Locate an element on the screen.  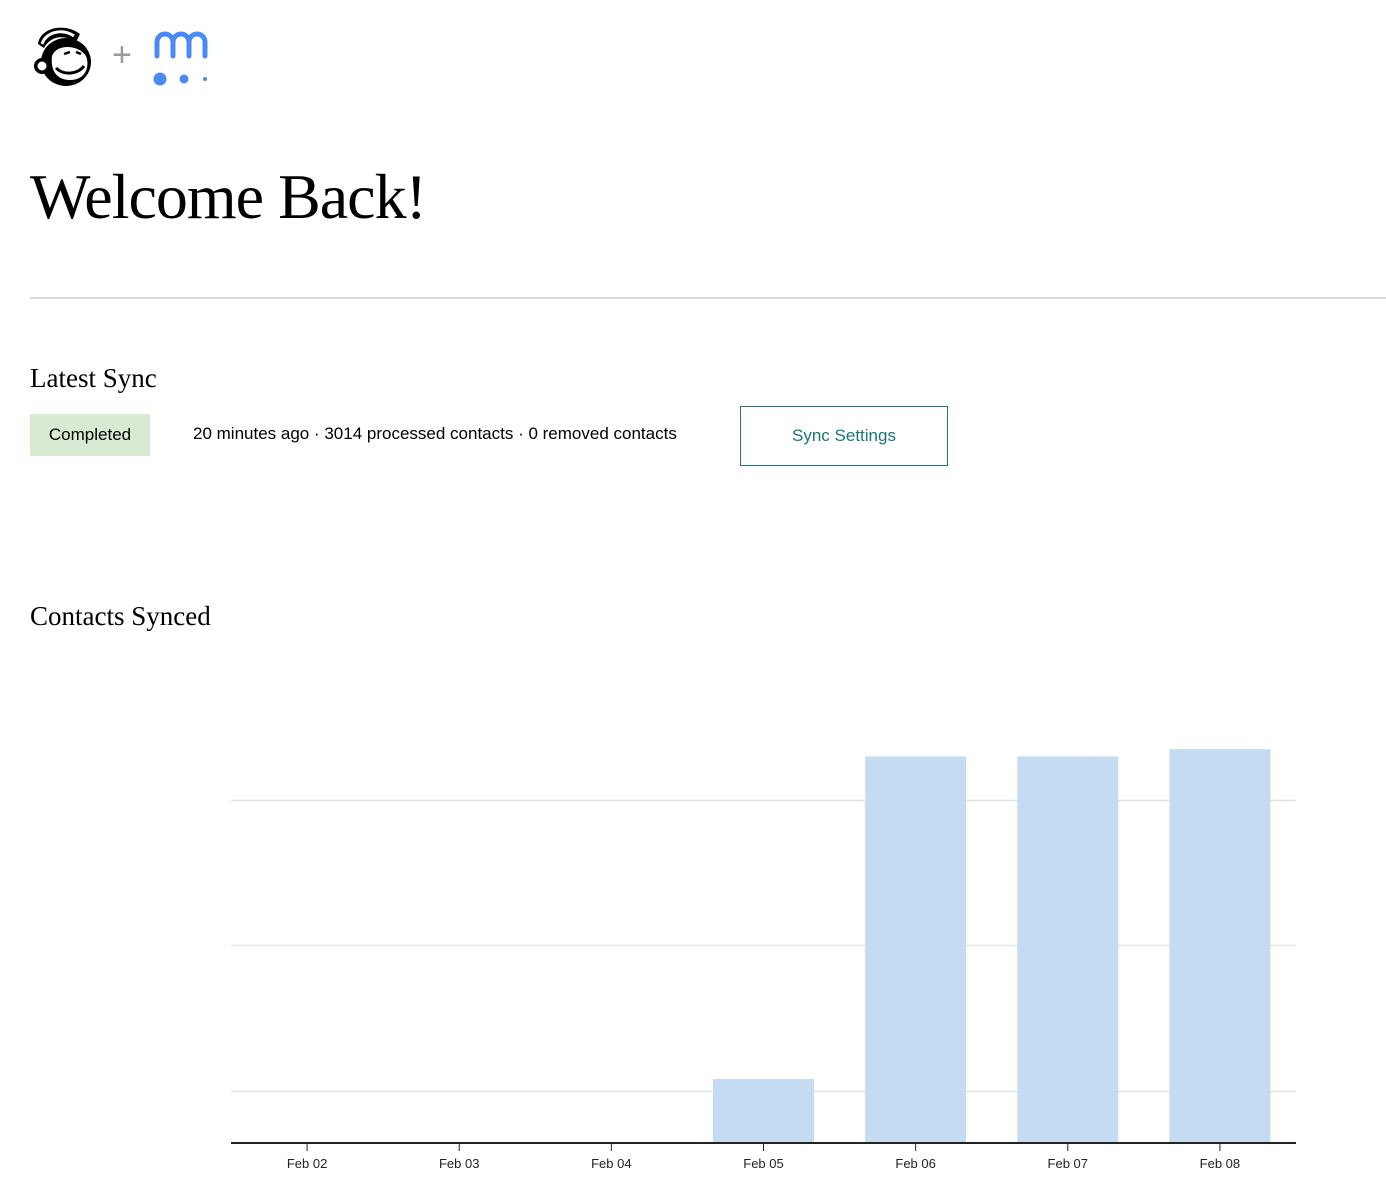
x-tick-label: Feb 05 is located at coordinates (763, 1163).